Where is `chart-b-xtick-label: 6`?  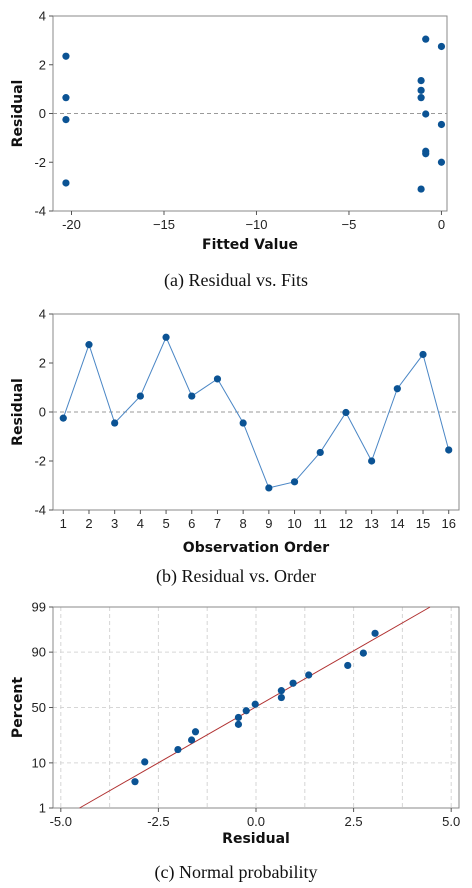 chart-b-xtick-label: 6 is located at coordinates (191, 523).